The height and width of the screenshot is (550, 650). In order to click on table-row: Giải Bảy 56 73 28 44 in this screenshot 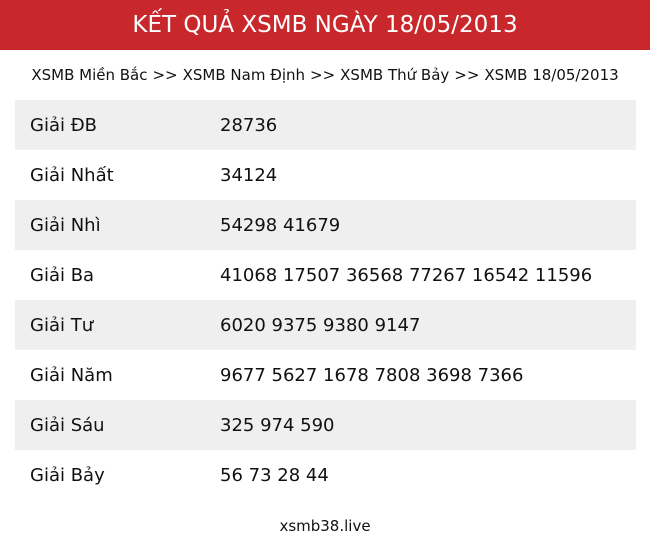, I will do `click(325, 475)`.